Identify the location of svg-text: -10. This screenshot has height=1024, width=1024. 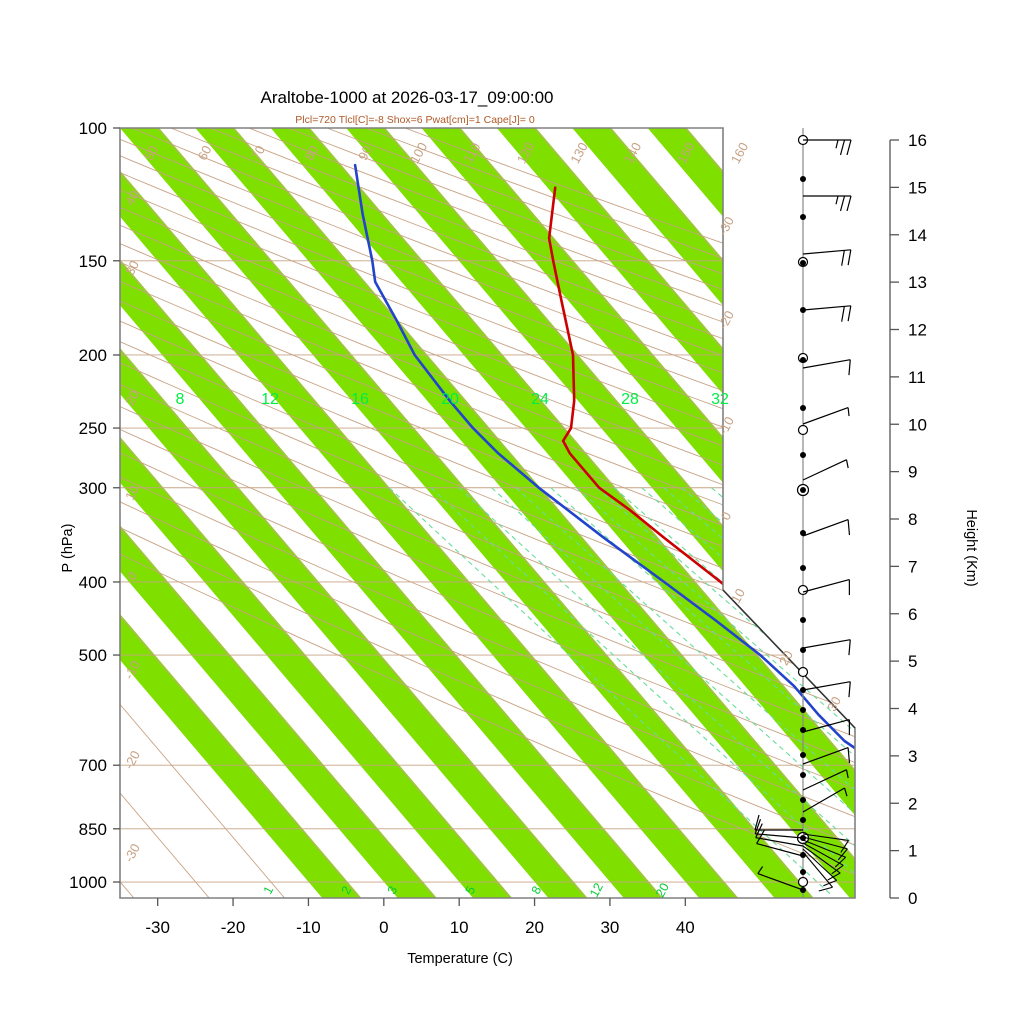
(308, 927).